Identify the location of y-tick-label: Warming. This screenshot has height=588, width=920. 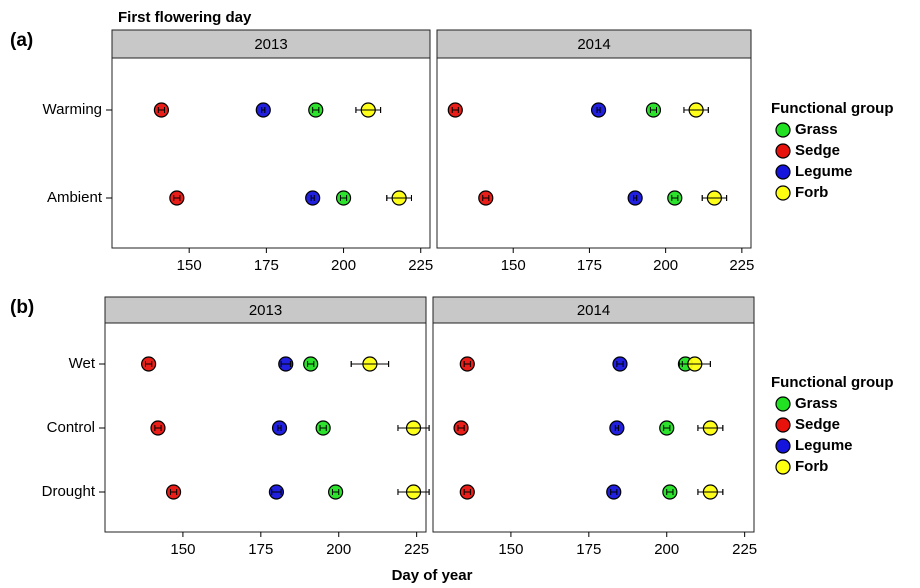
(72, 109).